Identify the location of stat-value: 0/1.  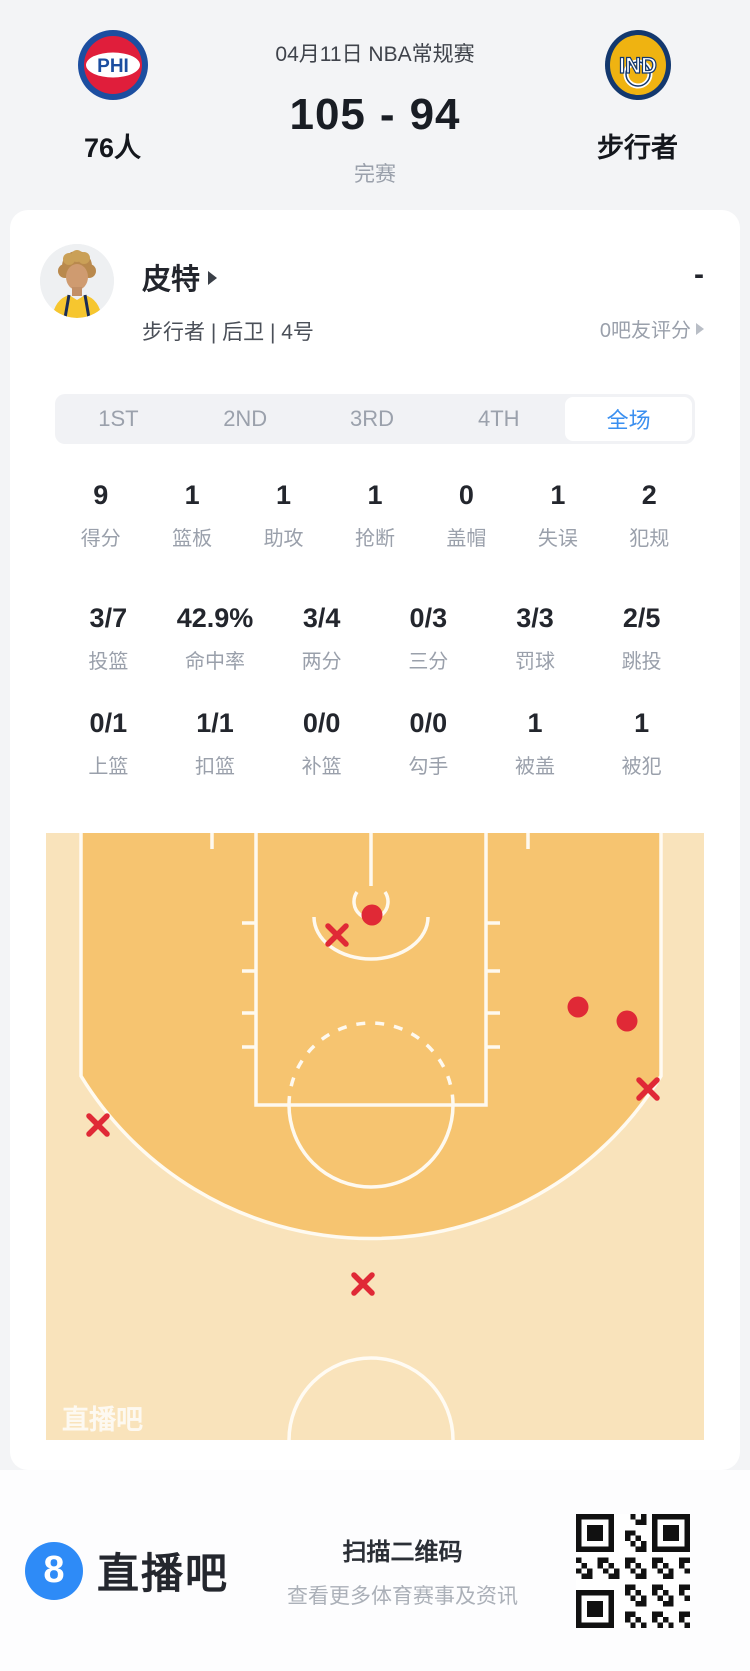
(108, 723).